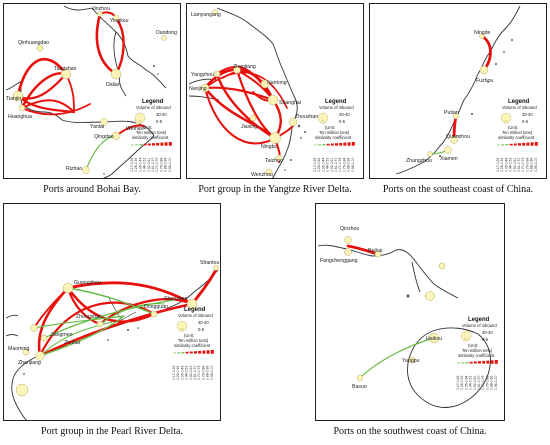 This screenshot has width=550, height=445. Describe the element at coordinates (456, 116) in the screenshot. I see `port-marker-putian` at that location.